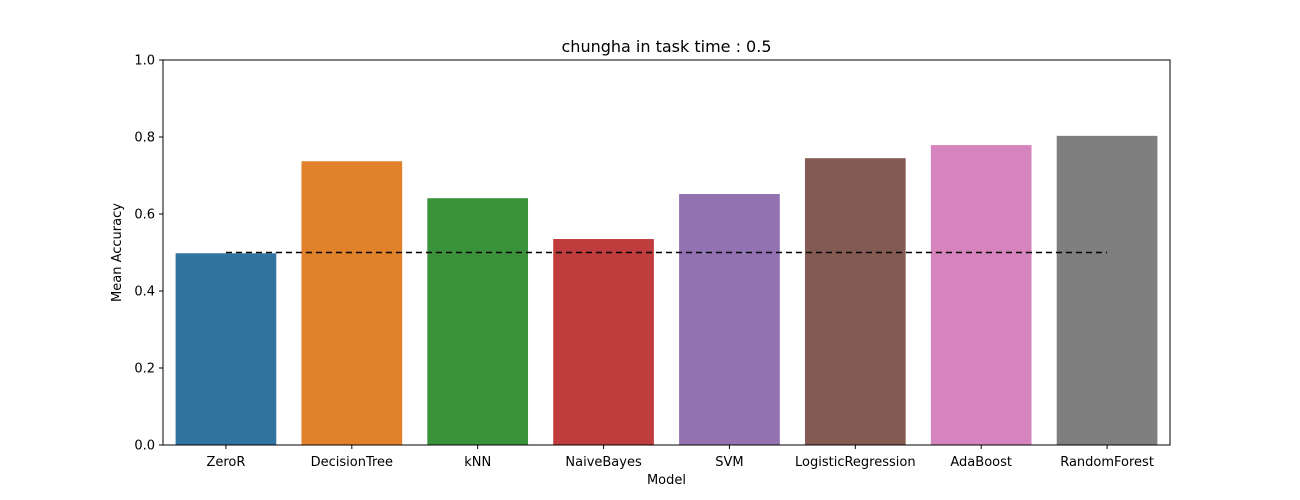  What do you see at coordinates (144, 446) in the screenshot?
I see `y-tick-label: 0.0` at bounding box center [144, 446].